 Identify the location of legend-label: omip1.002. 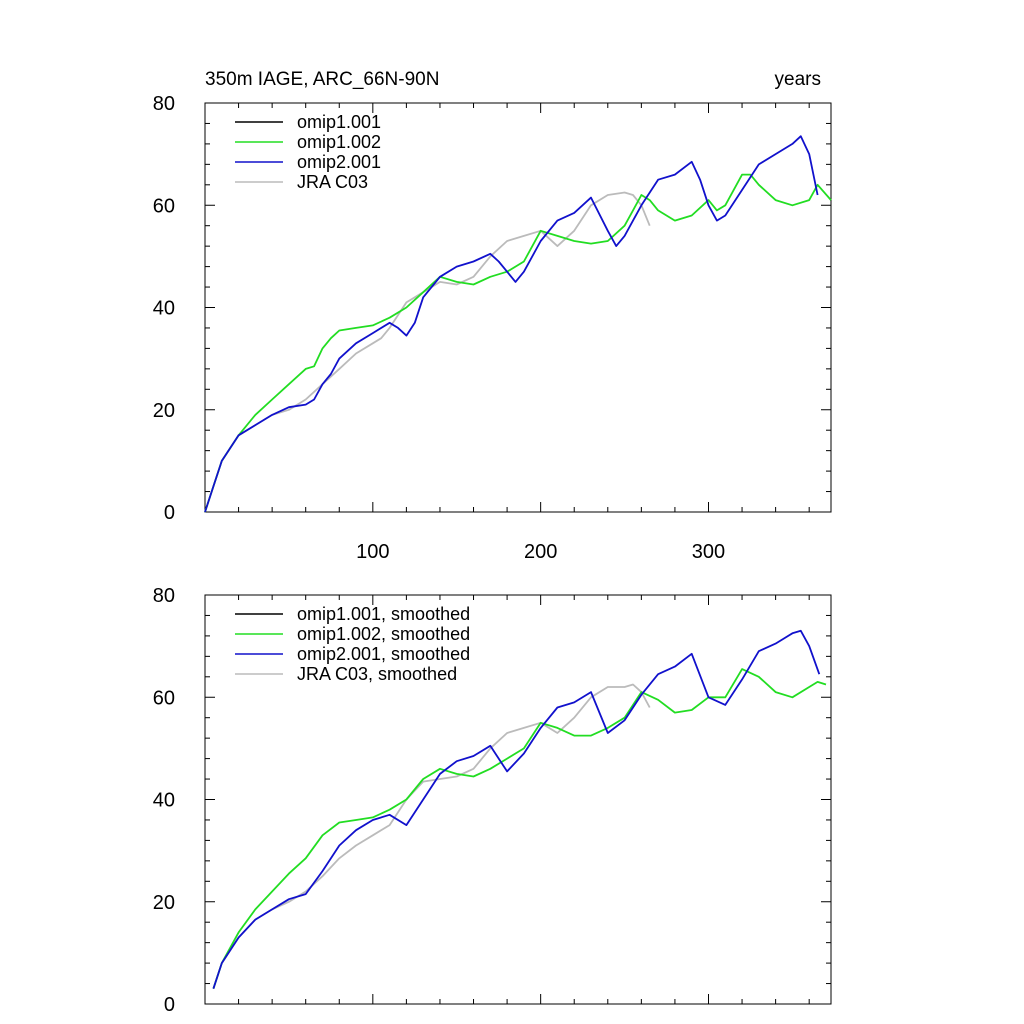
(339, 142).